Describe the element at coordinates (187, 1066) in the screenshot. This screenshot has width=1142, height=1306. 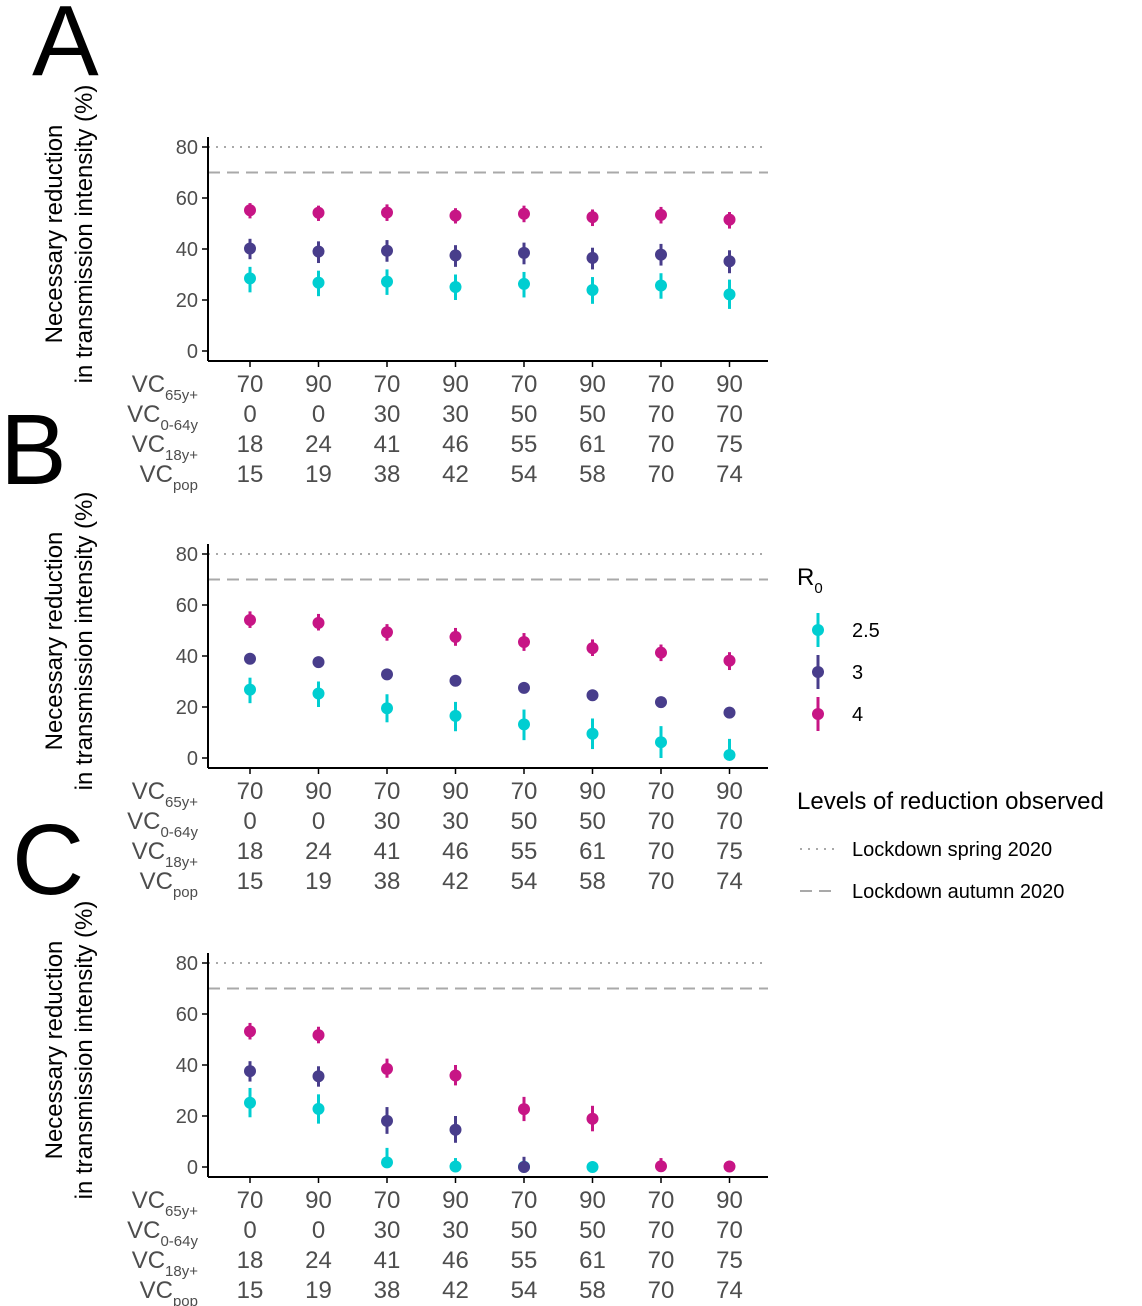
I see `y-tick-label: 40` at that location.